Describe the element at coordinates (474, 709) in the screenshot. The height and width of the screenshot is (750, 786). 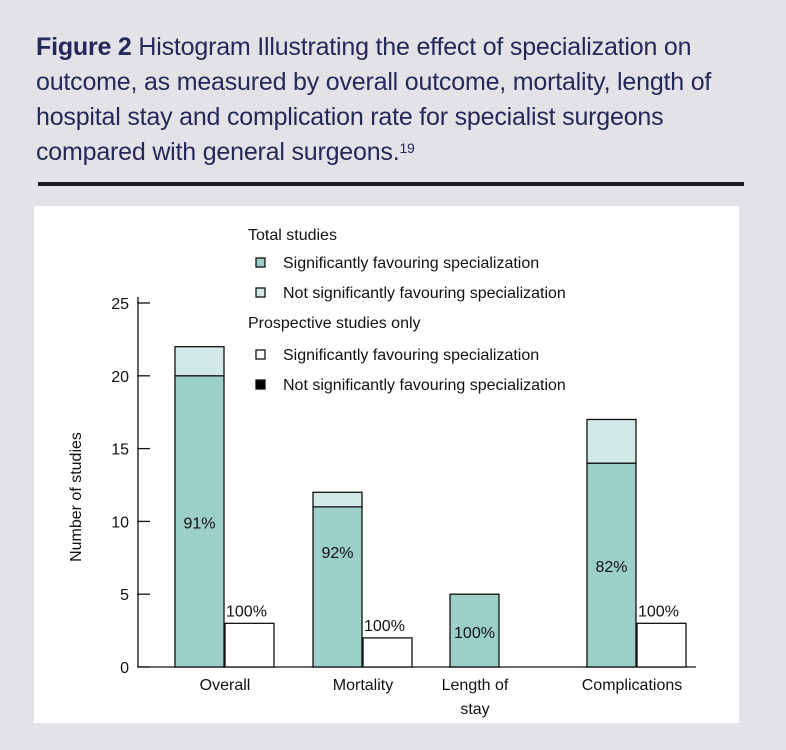
I see `x-tick-label: stay` at that location.